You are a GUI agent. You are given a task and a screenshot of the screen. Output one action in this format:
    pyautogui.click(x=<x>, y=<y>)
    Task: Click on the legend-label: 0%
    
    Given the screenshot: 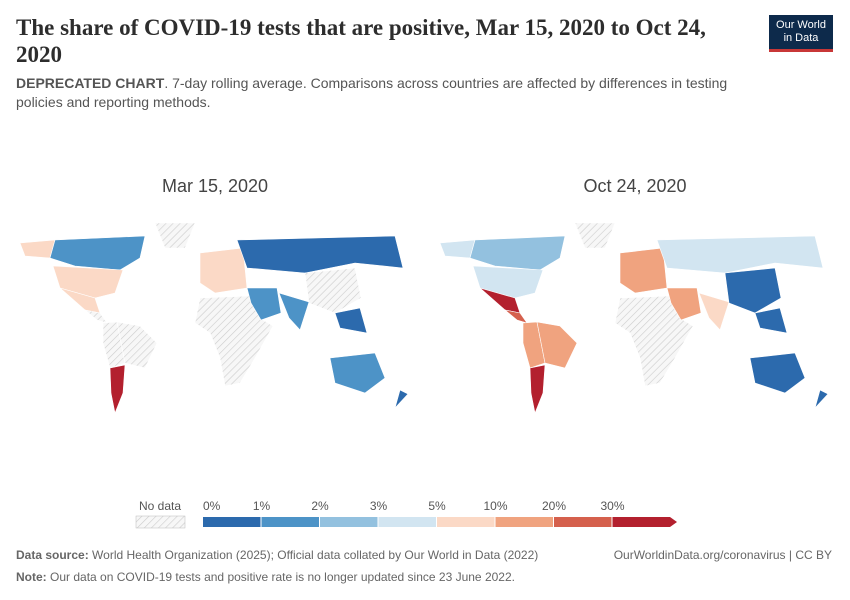 What is the action you would take?
    pyautogui.click(x=212, y=506)
    